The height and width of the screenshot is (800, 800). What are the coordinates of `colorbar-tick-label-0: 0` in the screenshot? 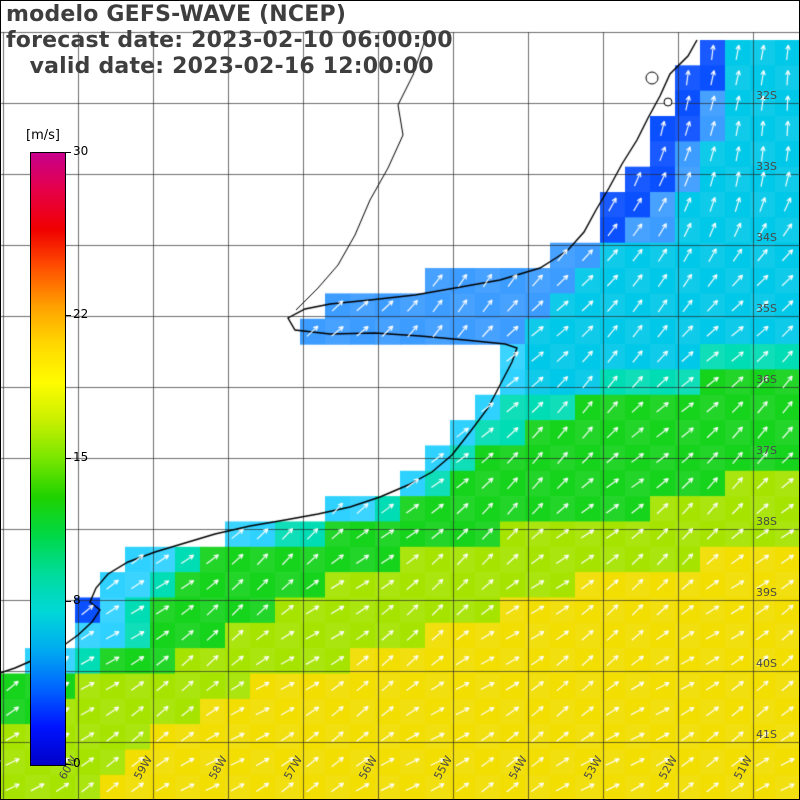 It's located at (77, 763).